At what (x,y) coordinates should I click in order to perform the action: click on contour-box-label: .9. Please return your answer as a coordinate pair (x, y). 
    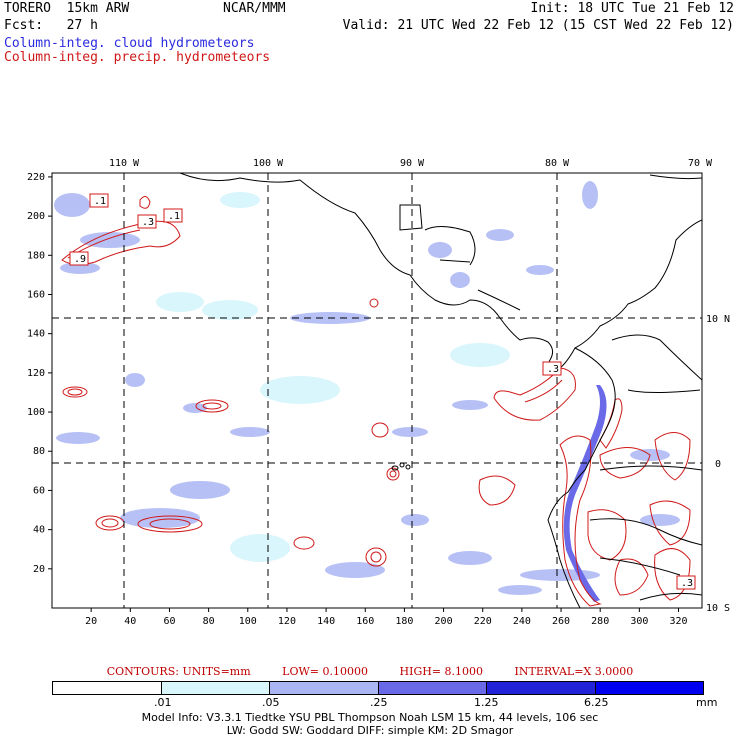
    Looking at the image, I should click on (80, 259).